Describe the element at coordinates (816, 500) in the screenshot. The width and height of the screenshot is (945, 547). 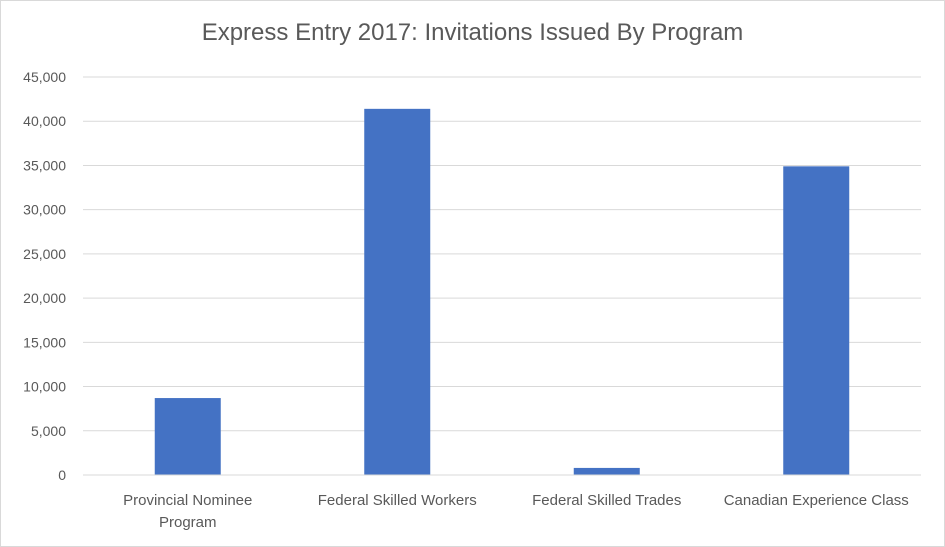
I see `x-category-label: Canadian Experience Class` at that location.